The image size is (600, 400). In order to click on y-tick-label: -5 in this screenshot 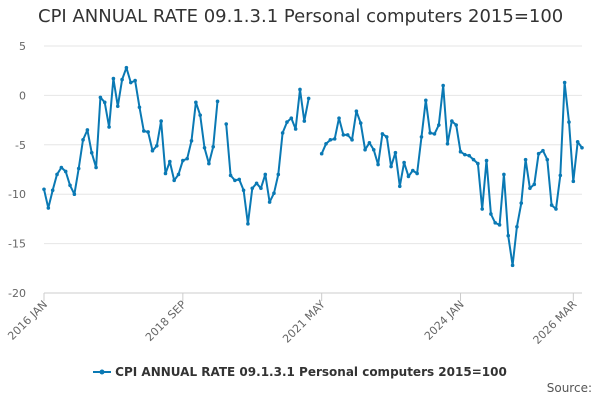, I will do `click(20, 145)`.